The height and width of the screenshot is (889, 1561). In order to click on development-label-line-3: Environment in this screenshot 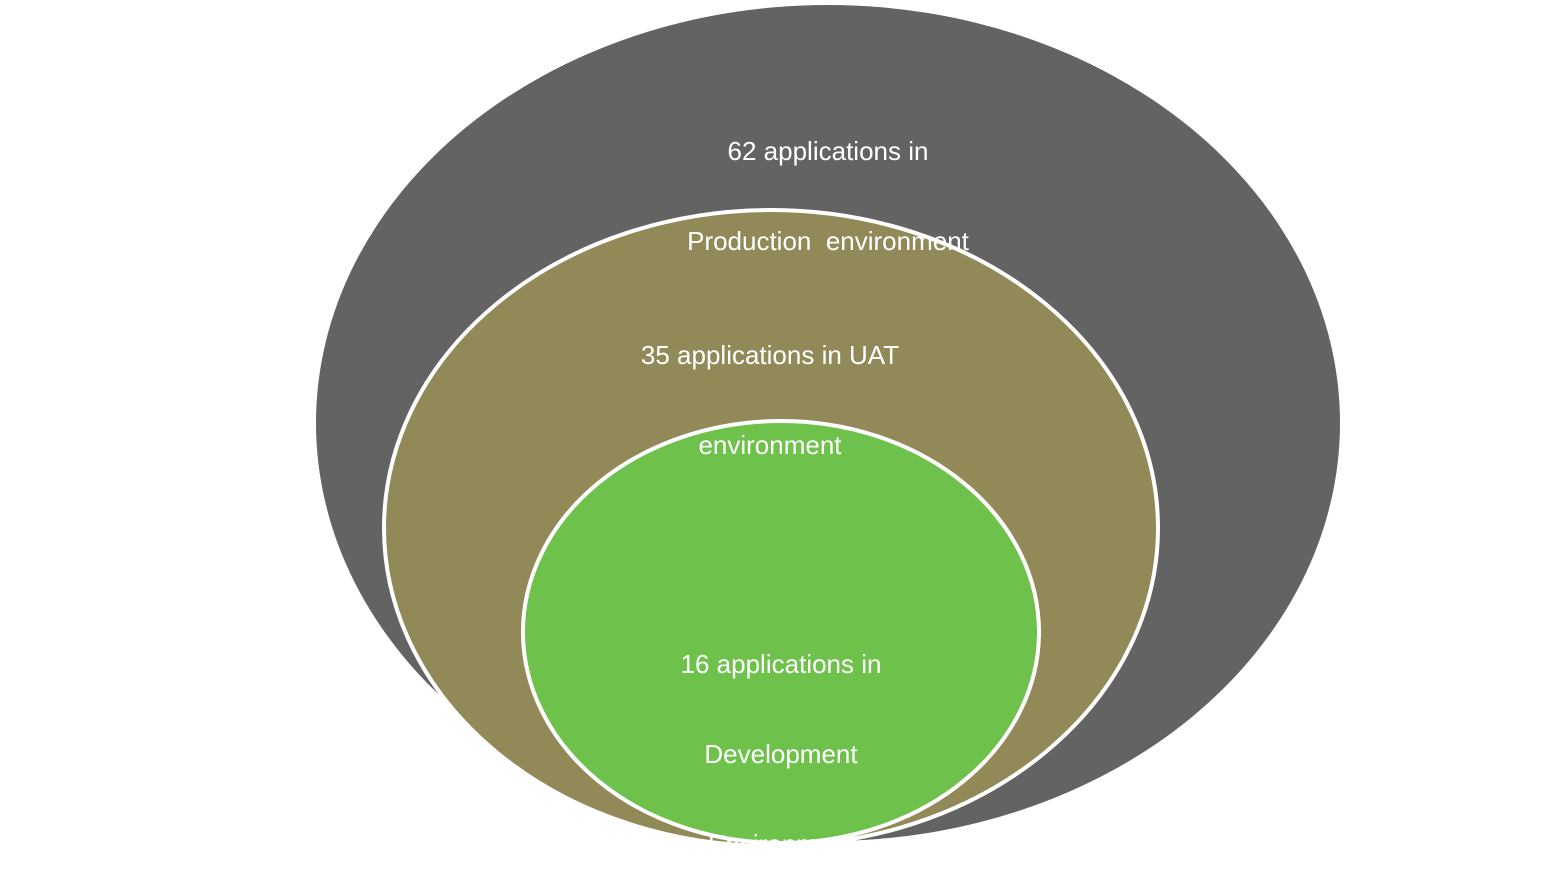, I will do `click(781, 844)`.